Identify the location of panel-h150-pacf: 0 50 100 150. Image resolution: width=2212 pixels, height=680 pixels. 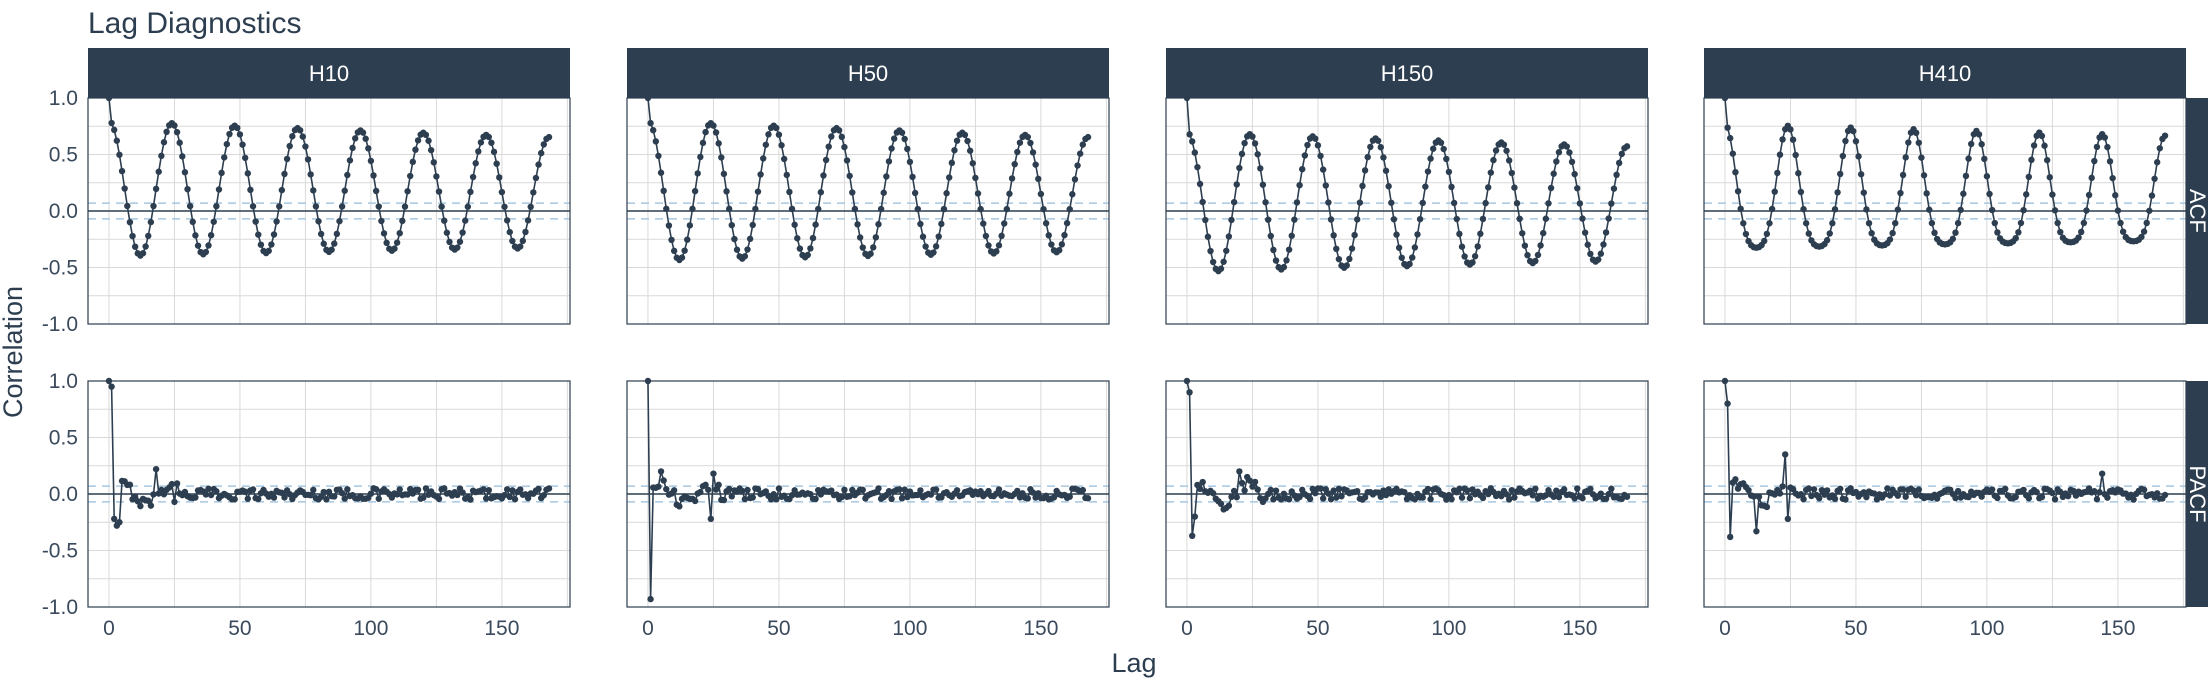
(1407, 508).